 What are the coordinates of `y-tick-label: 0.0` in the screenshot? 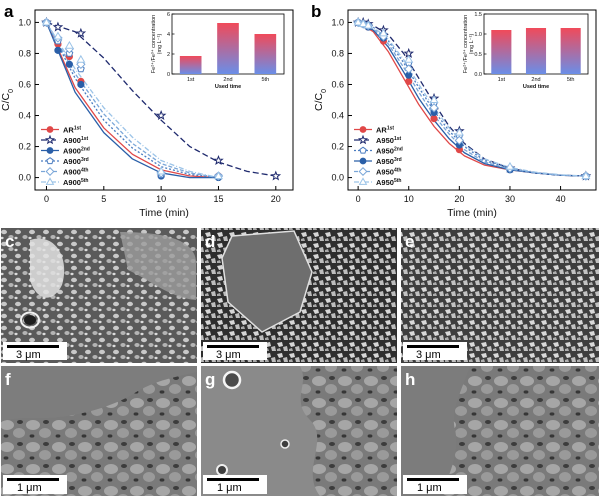 It's located at (24, 178).